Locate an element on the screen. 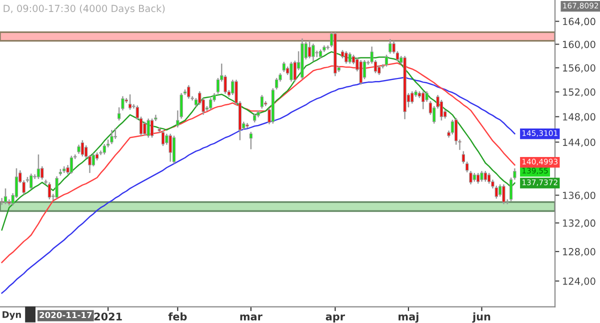  x-tick-label: apr is located at coordinates (335, 318).